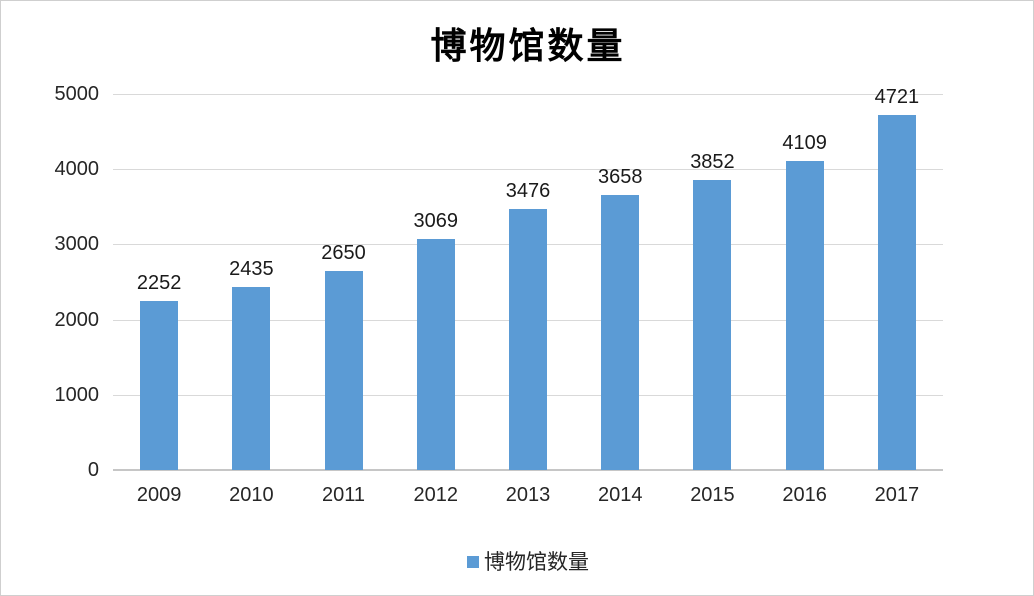  I want to click on x-axis-tick-label: 2017, so click(897, 495).